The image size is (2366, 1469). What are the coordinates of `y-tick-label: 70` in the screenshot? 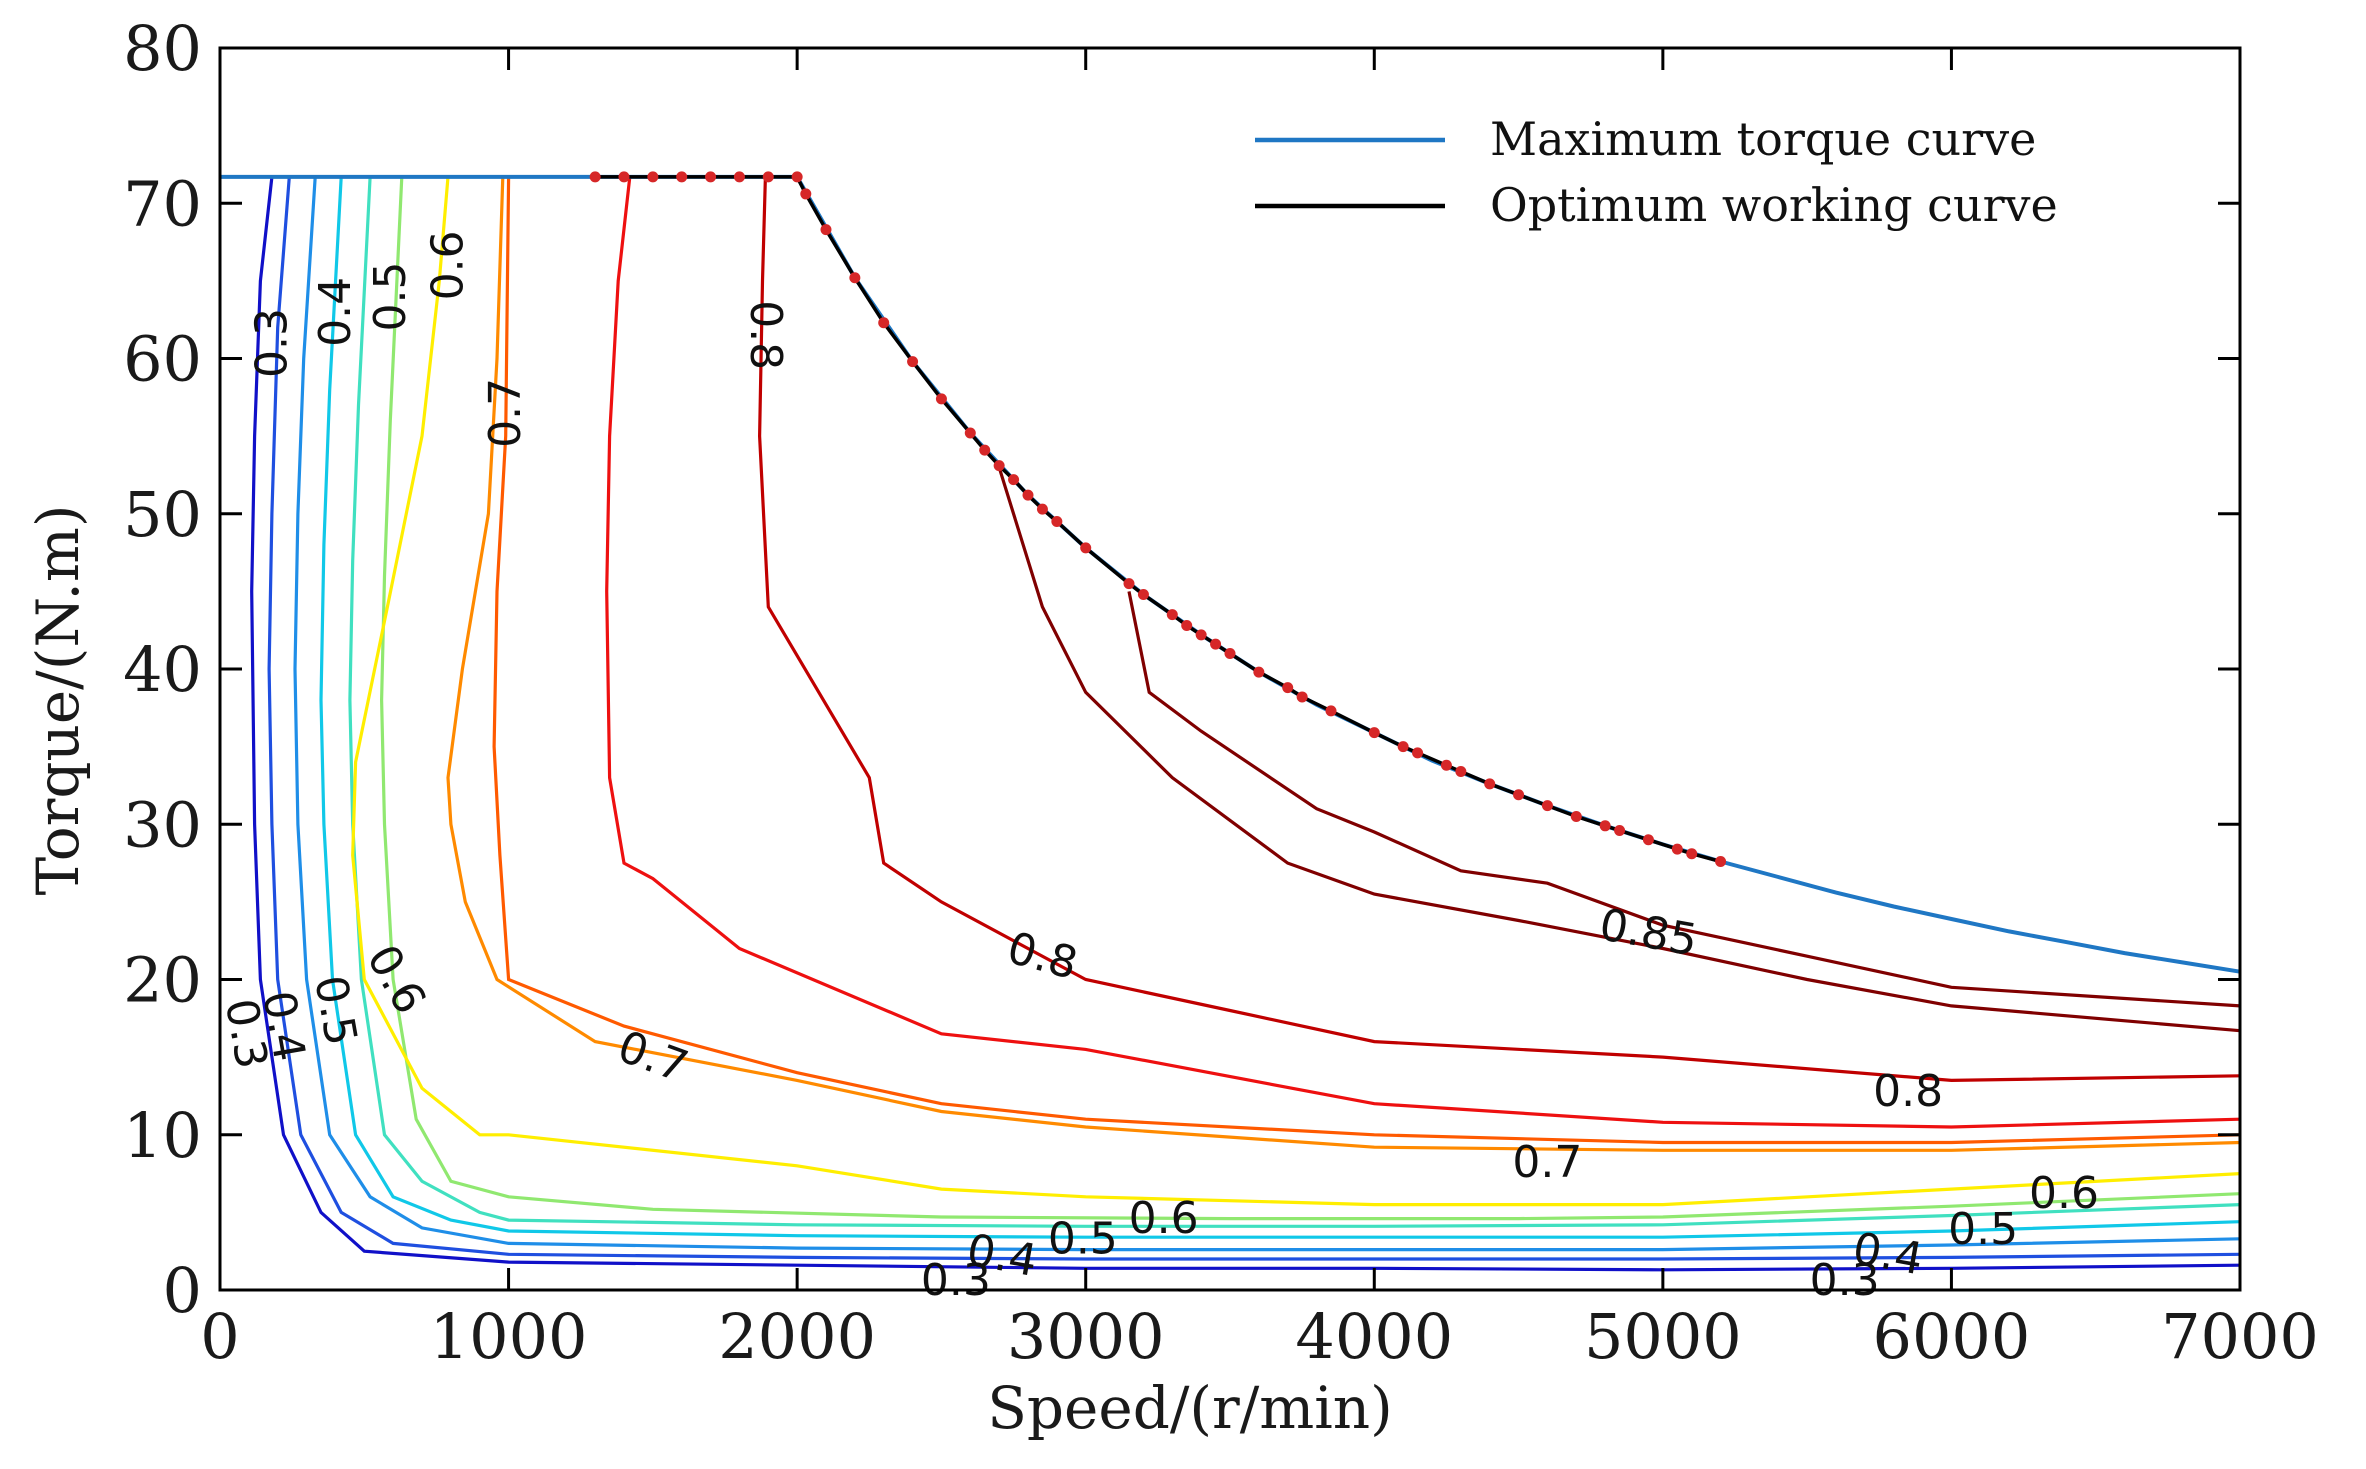 It's located at (162, 203).